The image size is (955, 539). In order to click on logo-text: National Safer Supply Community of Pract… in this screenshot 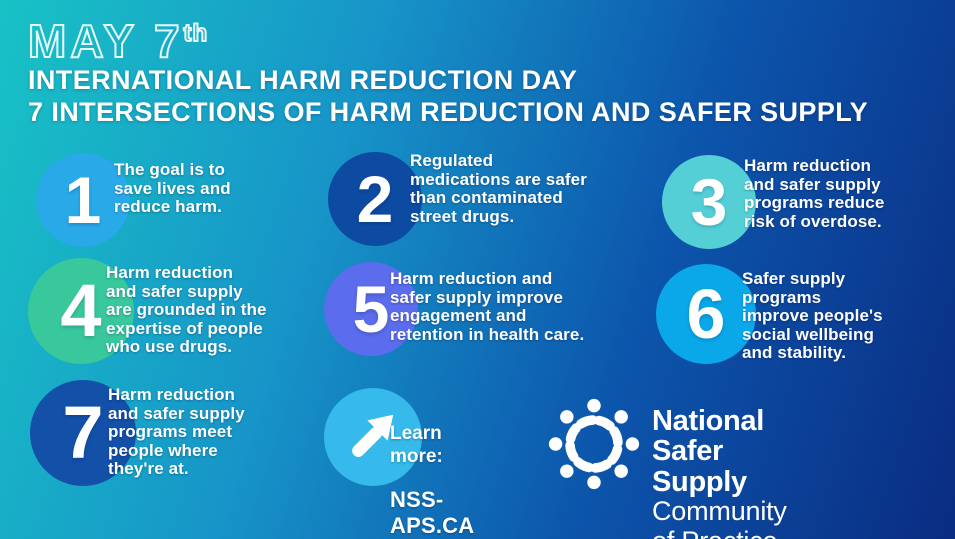, I will do `click(719, 472)`.